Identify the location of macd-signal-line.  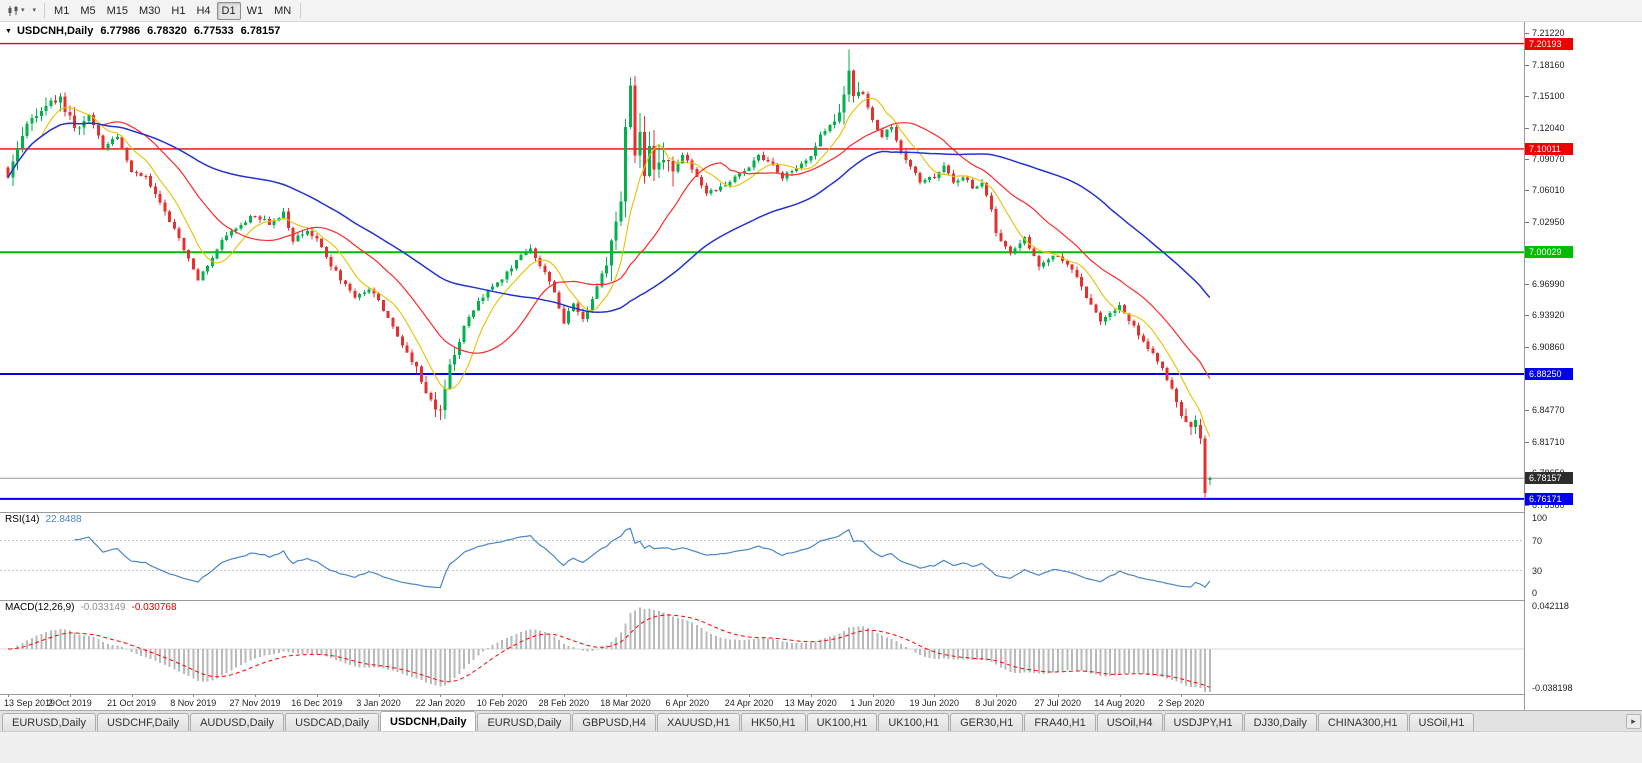
(608, 651).